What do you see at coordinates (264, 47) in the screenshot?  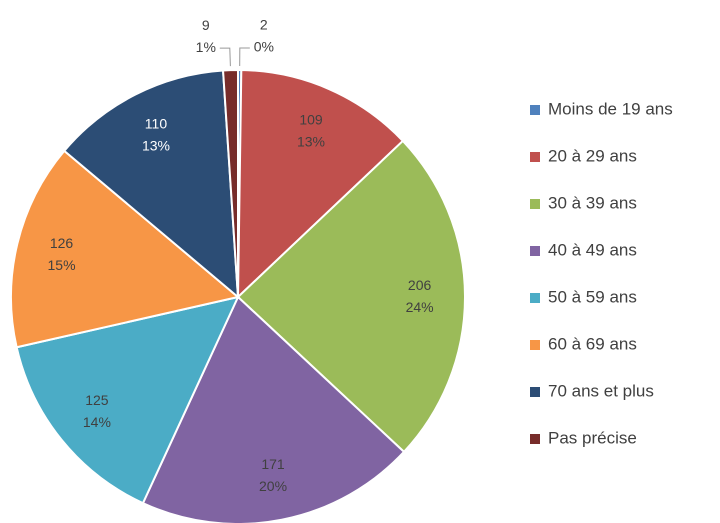 I see `percent-label: 0%` at bounding box center [264, 47].